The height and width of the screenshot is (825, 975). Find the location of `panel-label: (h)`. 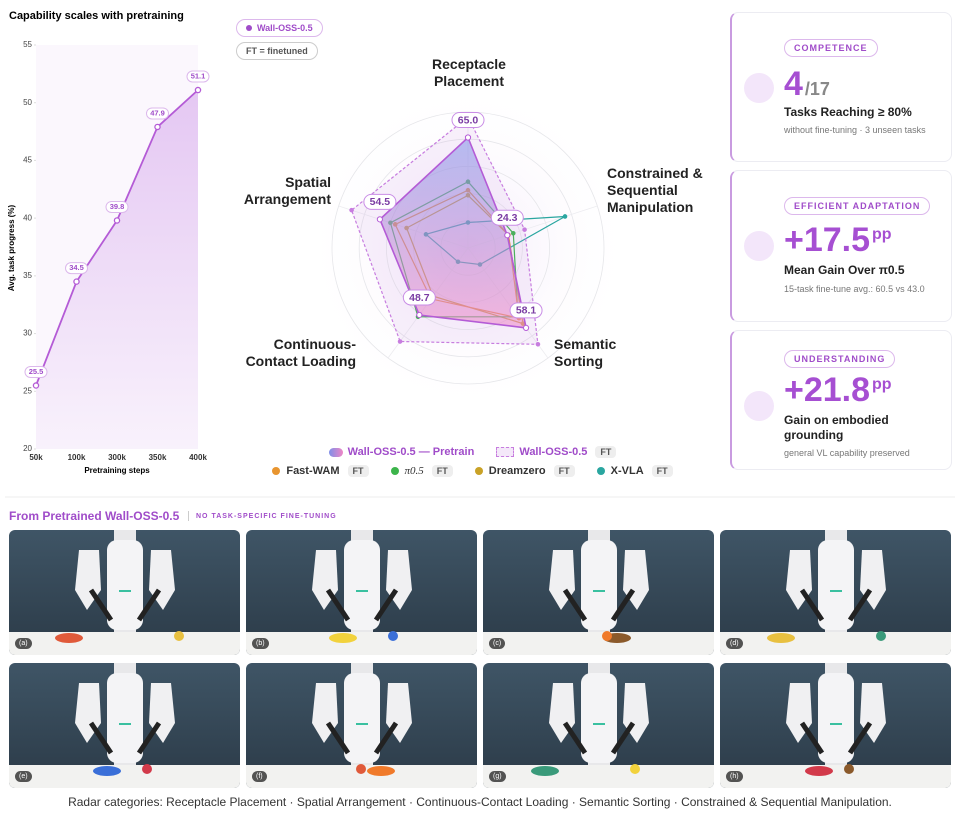

panel-label: (h) is located at coordinates (734, 776).